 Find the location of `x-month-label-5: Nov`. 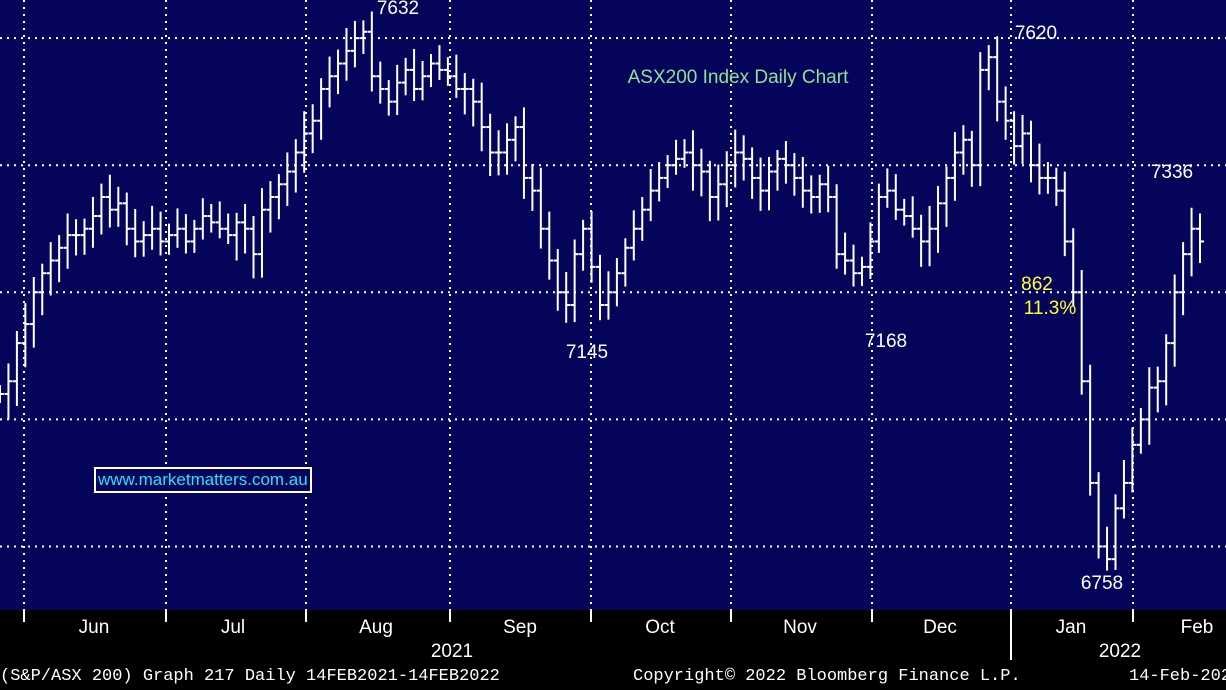

x-month-label-5: Nov is located at coordinates (800, 627).